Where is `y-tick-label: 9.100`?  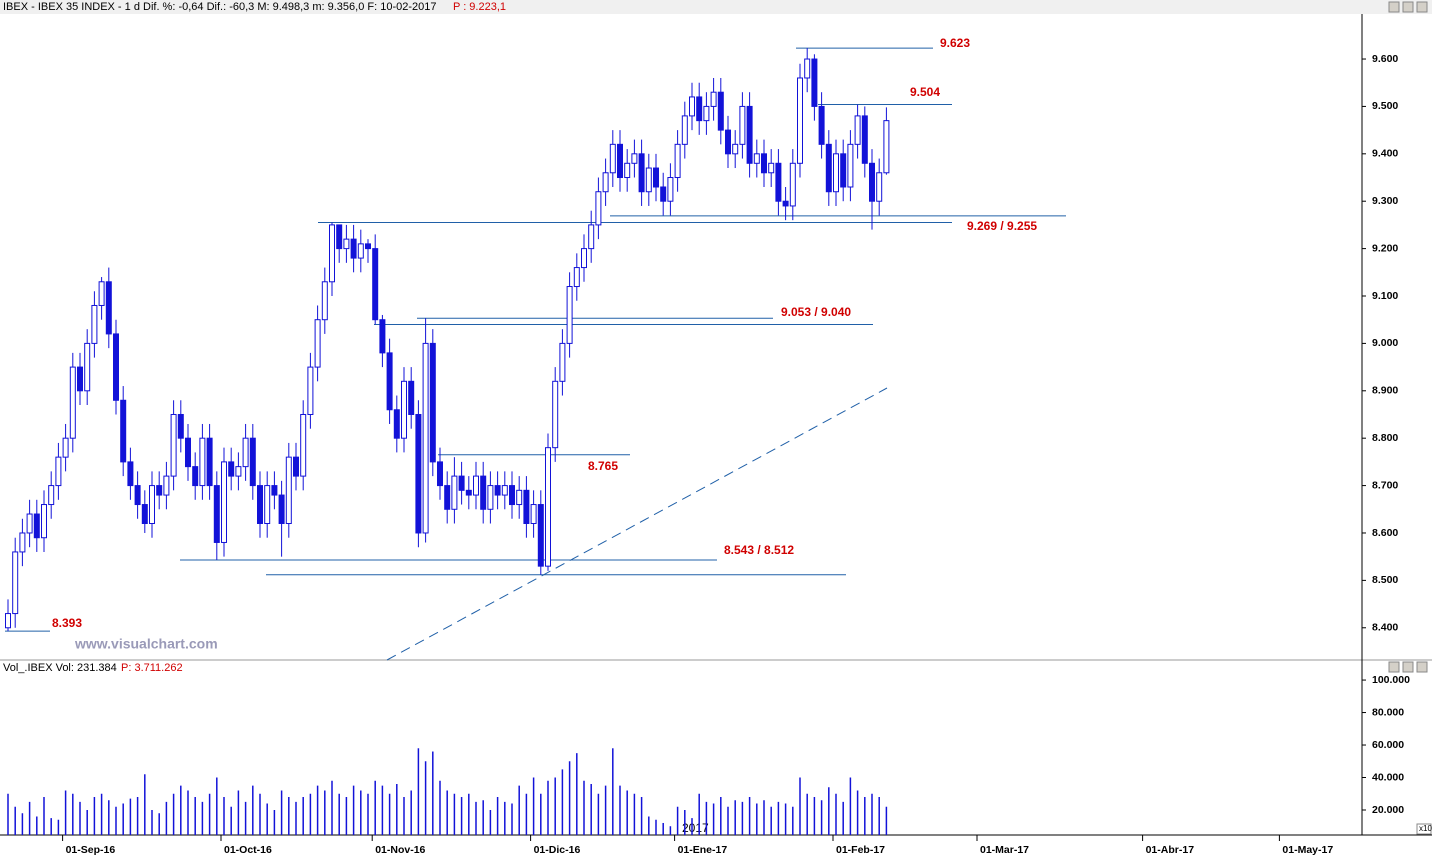 y-tick-label: 9.100 is located at coordinates (1385, 296).